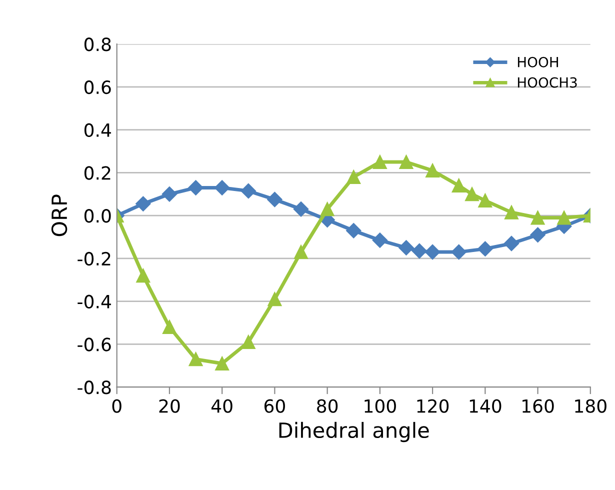 The width and height of the screenshot is (615, 490). I want to click on x-tick-label: 60, so click(274, 406).